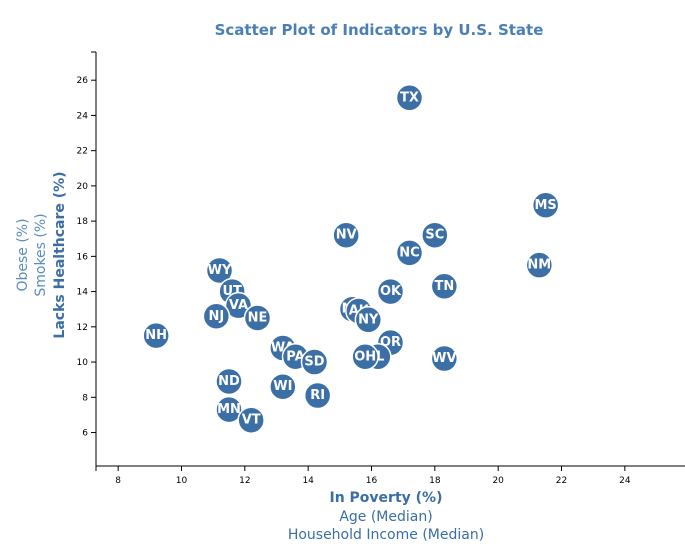 This screenshot has width=685, height=547. I want to click on x-axis-ticks: 8 10 12 14 16 18 20 22 24, so click(363, 476).